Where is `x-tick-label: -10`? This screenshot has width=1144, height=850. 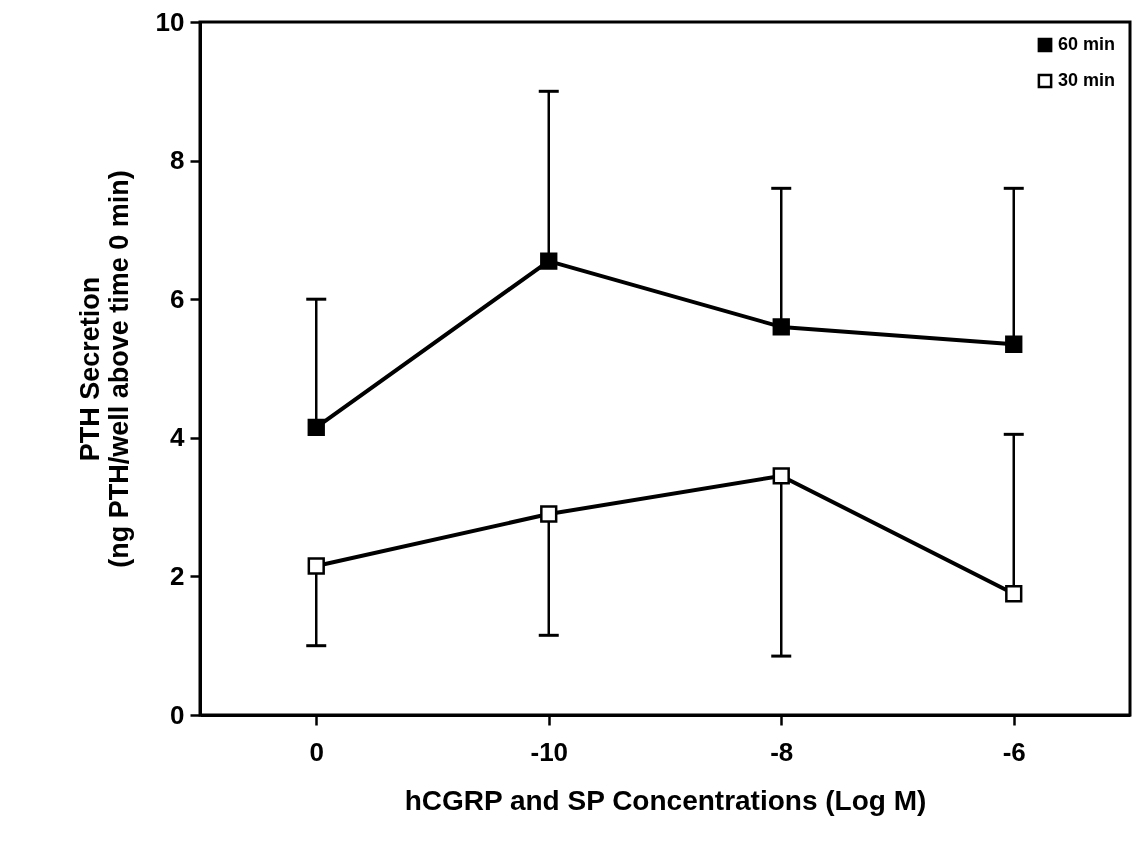 x-tick-label: -10 is located at coordinates (549, 751).